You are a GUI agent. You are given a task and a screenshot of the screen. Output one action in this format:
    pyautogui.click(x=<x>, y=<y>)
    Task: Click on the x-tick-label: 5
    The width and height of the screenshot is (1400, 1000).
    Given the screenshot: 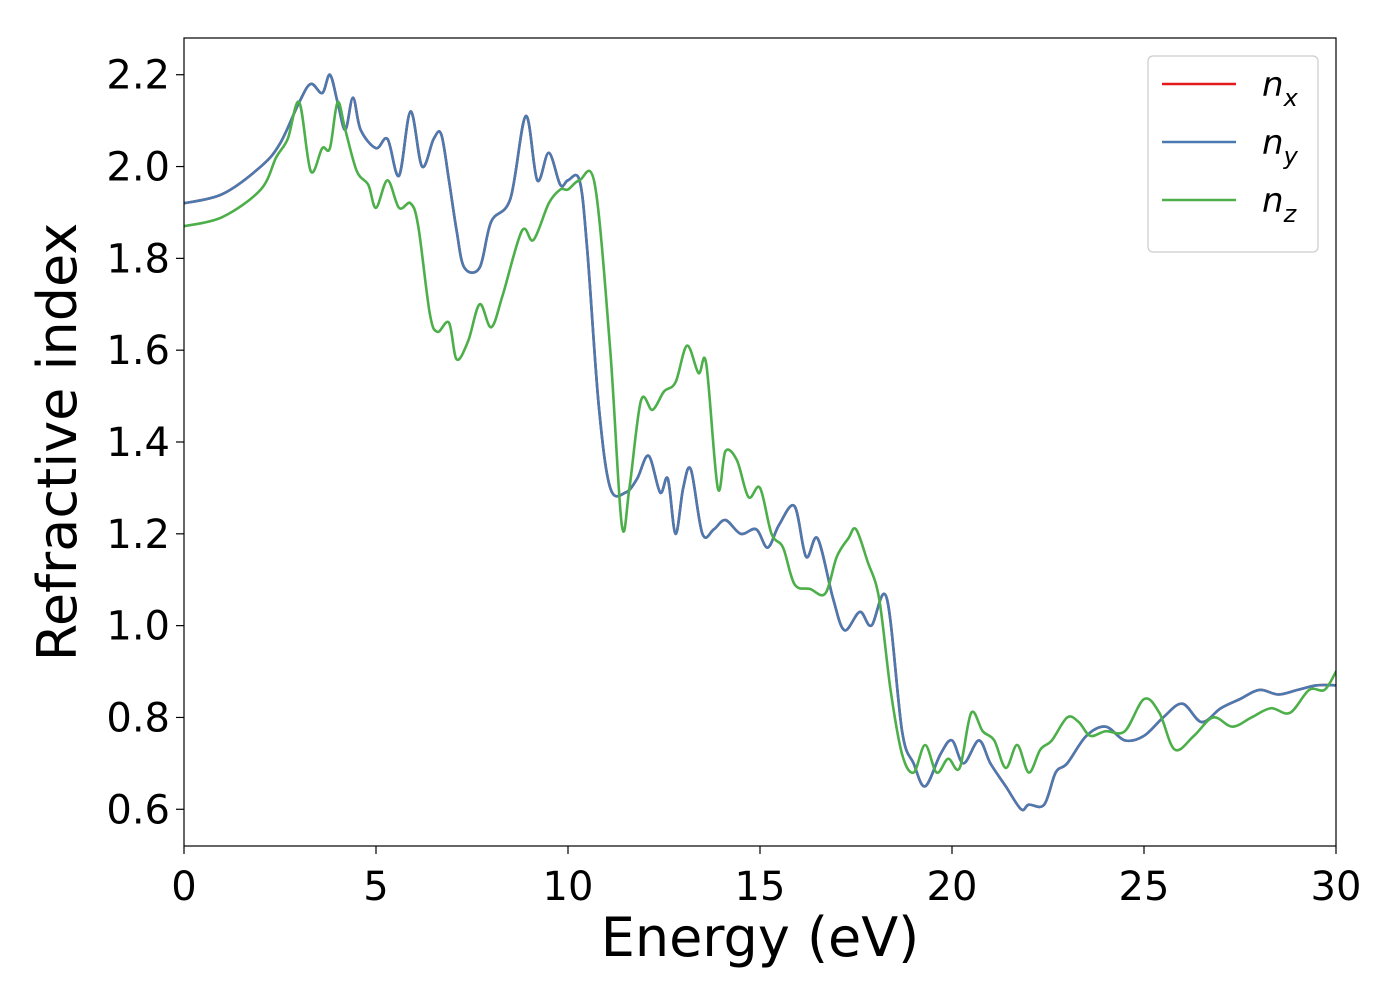 What is the action you would take?
    pyautogui.click(x=375, y=887)
    